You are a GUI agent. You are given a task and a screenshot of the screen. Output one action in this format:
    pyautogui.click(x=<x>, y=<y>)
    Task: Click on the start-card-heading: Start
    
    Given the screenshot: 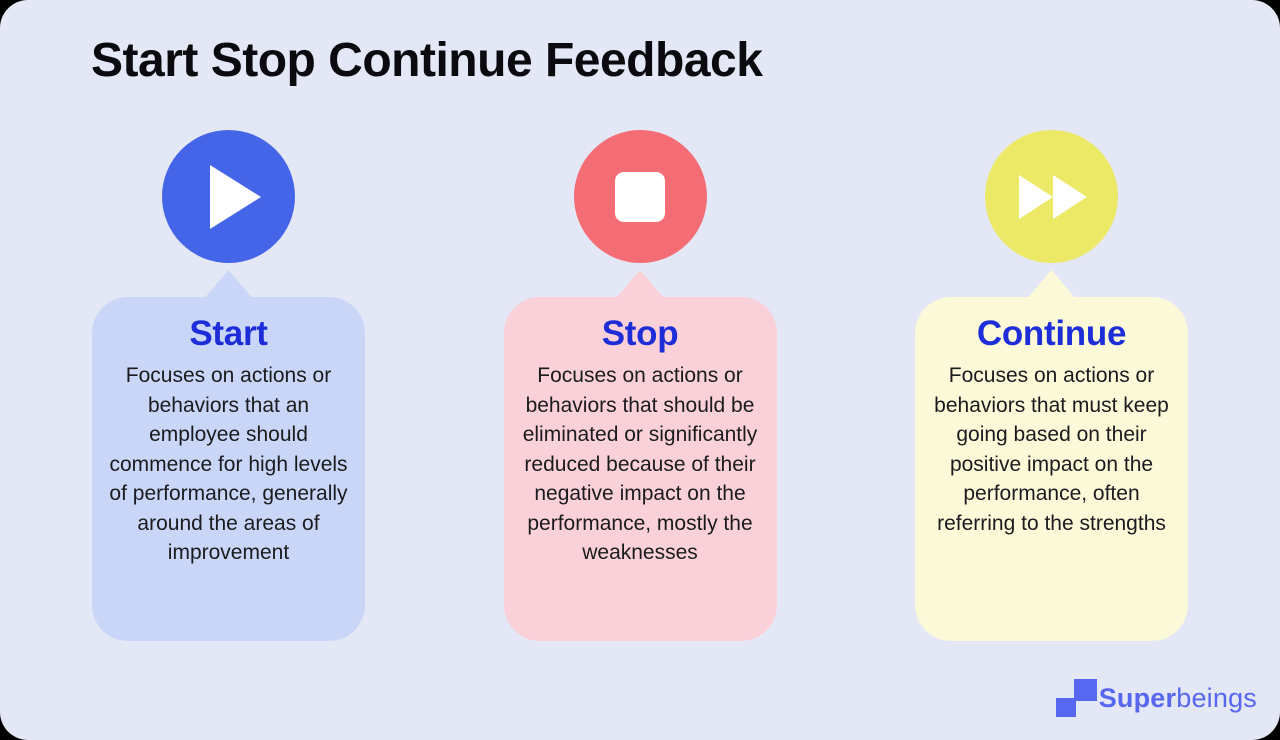 What is the action you would take?
    pyautogui.click(x=228, y=333)
    